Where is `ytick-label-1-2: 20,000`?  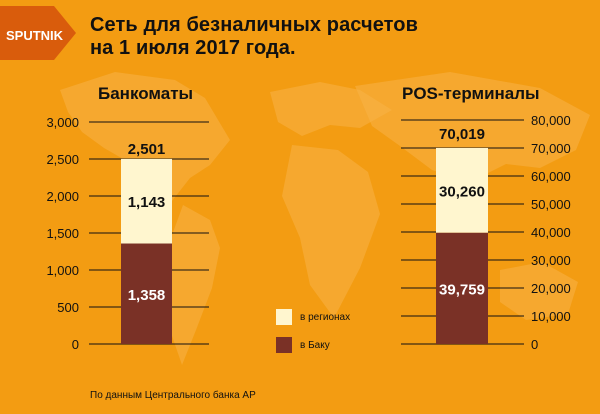
ytick-label-1-2: 20,000 is located at coordinates (551, 288).